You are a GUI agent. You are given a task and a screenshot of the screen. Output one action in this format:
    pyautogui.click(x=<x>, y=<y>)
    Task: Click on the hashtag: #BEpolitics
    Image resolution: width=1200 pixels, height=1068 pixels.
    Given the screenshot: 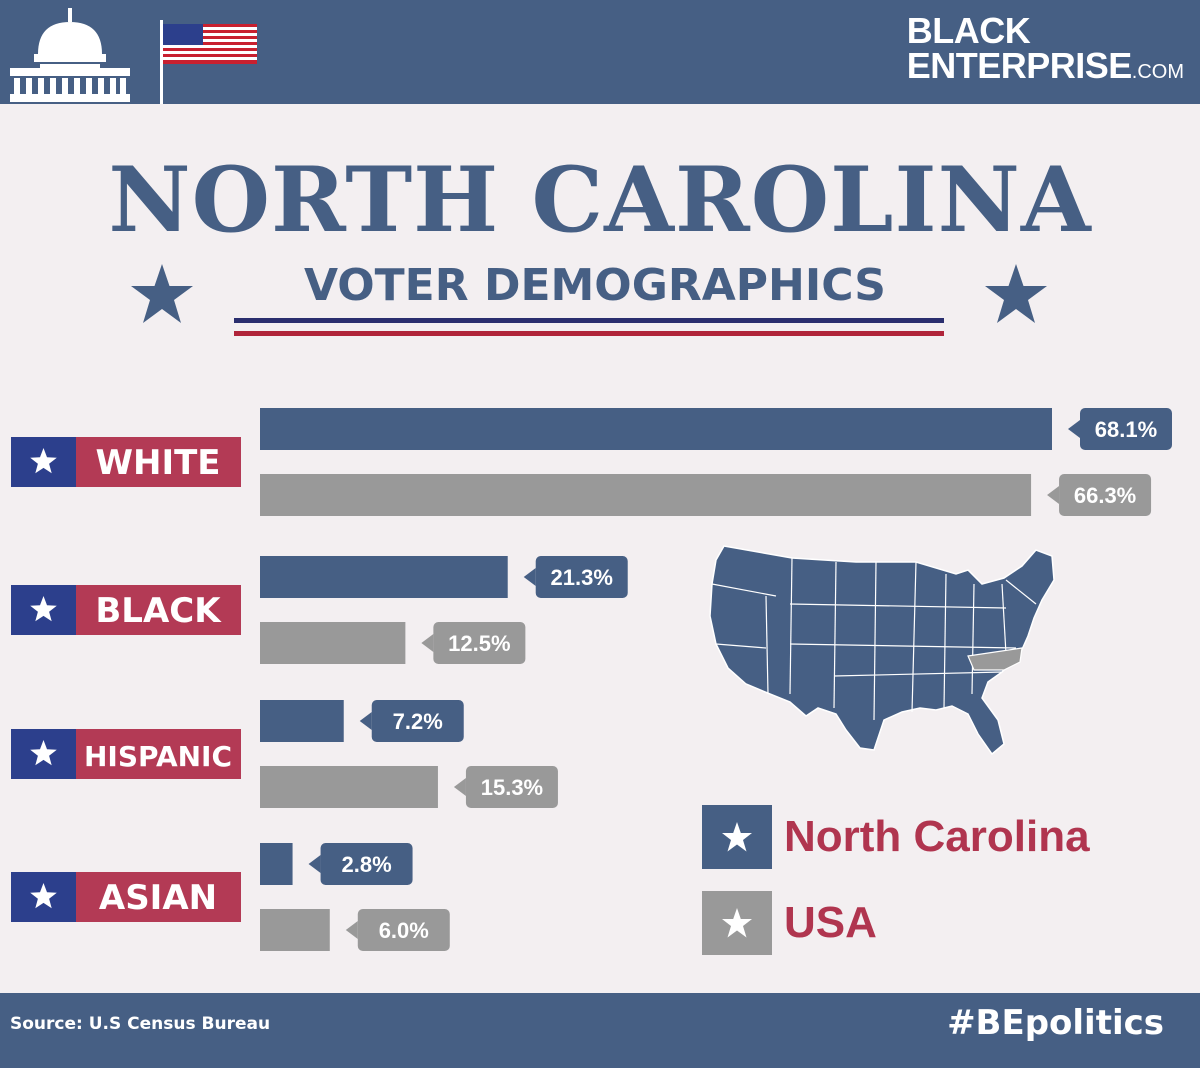 What is the action you would take?
    pyautogui.click(x=1055, y=1023)
    